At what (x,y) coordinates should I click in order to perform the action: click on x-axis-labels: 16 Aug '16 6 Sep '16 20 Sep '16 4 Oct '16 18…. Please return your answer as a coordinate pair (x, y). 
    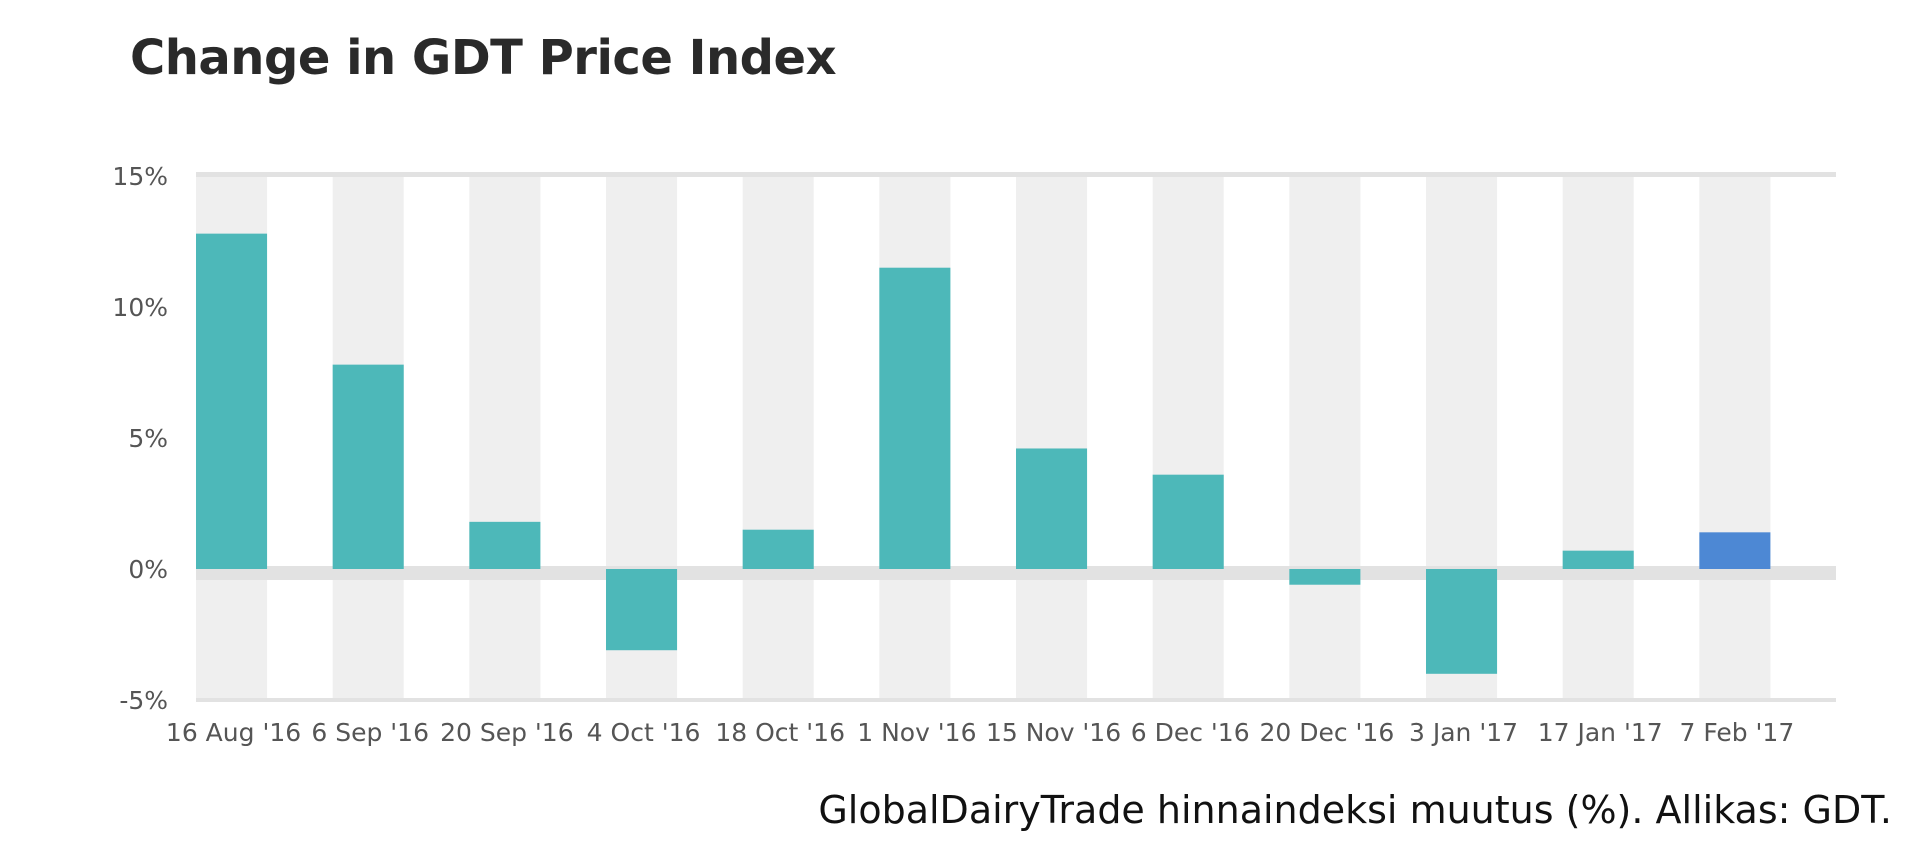
    Looking at the image, I should click on (980, 732).